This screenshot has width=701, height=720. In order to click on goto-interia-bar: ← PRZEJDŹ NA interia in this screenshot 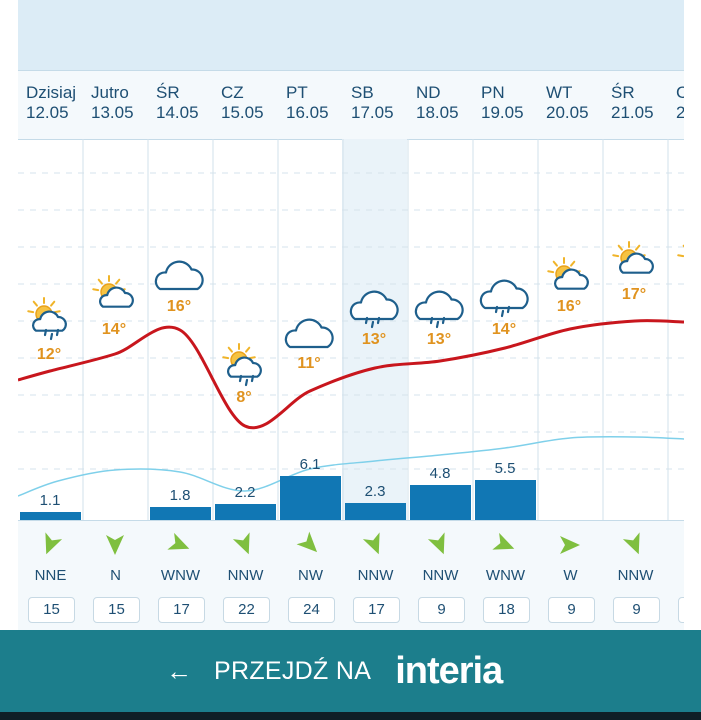, I will do `click(350, 671)`.